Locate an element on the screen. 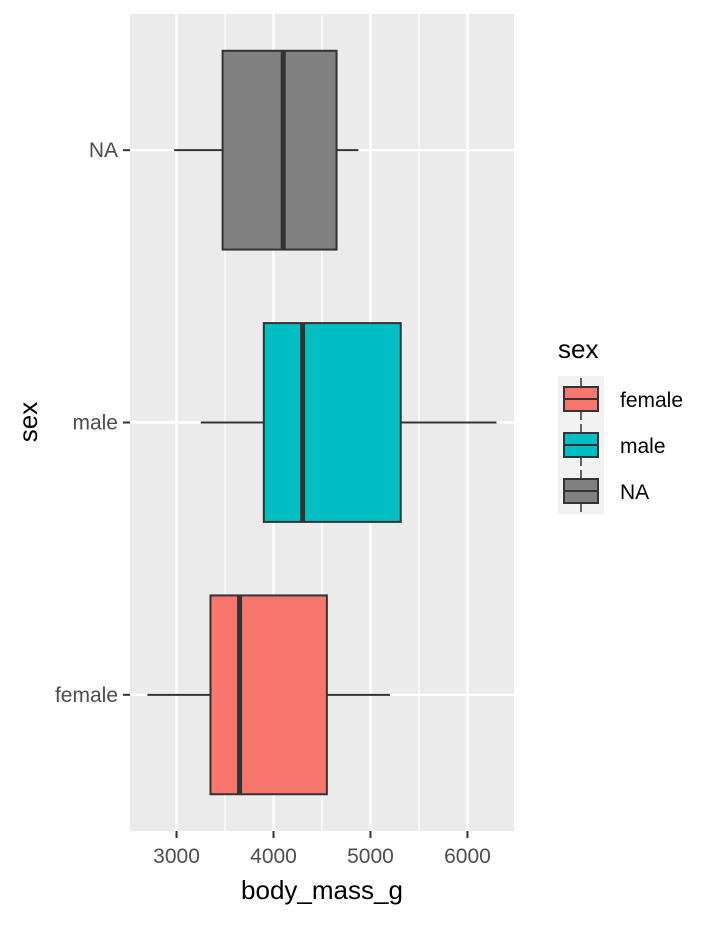 The image size is (720, 926). box-na is located at coordinates (266, 150).